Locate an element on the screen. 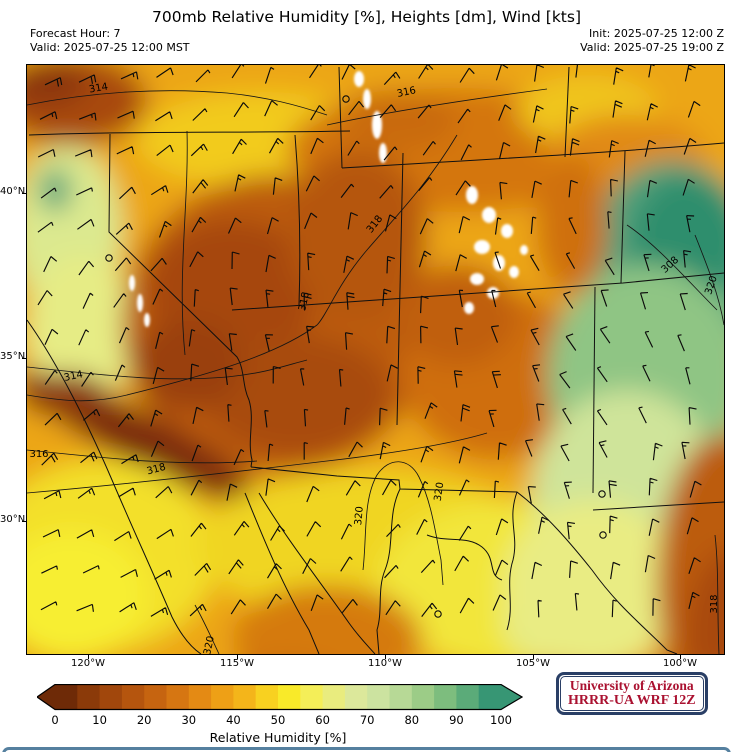  init-time-label: Init: 2025-07-25 12:00 Z is located at coordinates (656, 33).